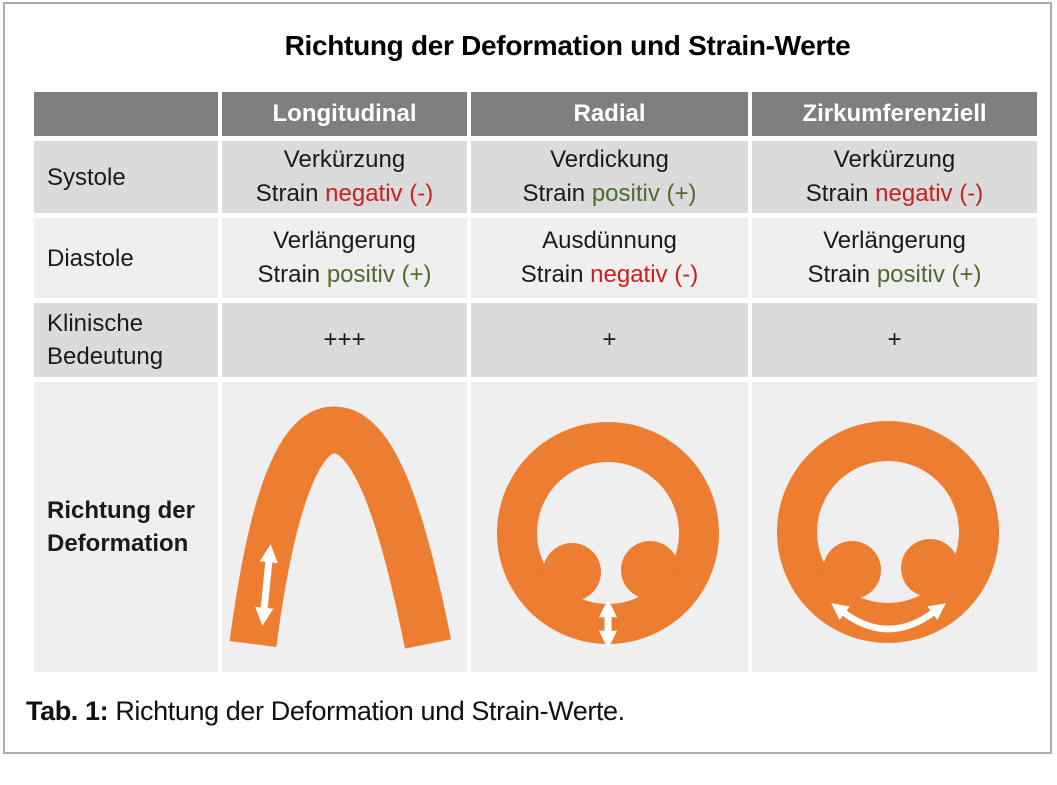 This screenshot has width=1057, height=785. I want to click on row-label-klinische-bedeutung: Klinische Bedeutung, so click(126, 340).